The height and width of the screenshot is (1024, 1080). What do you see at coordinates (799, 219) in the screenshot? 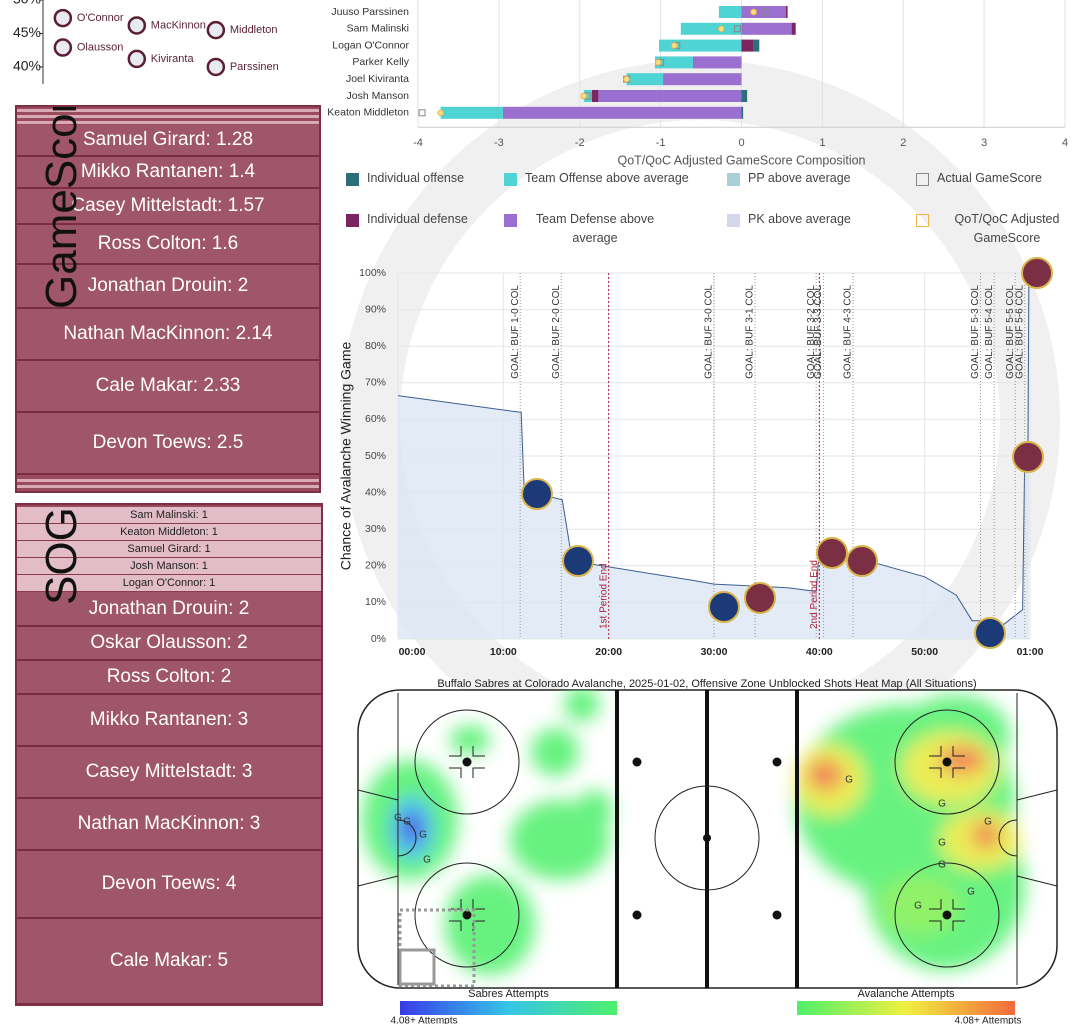
I see `legend-label: PK above average` at bounding box center [799, 219].